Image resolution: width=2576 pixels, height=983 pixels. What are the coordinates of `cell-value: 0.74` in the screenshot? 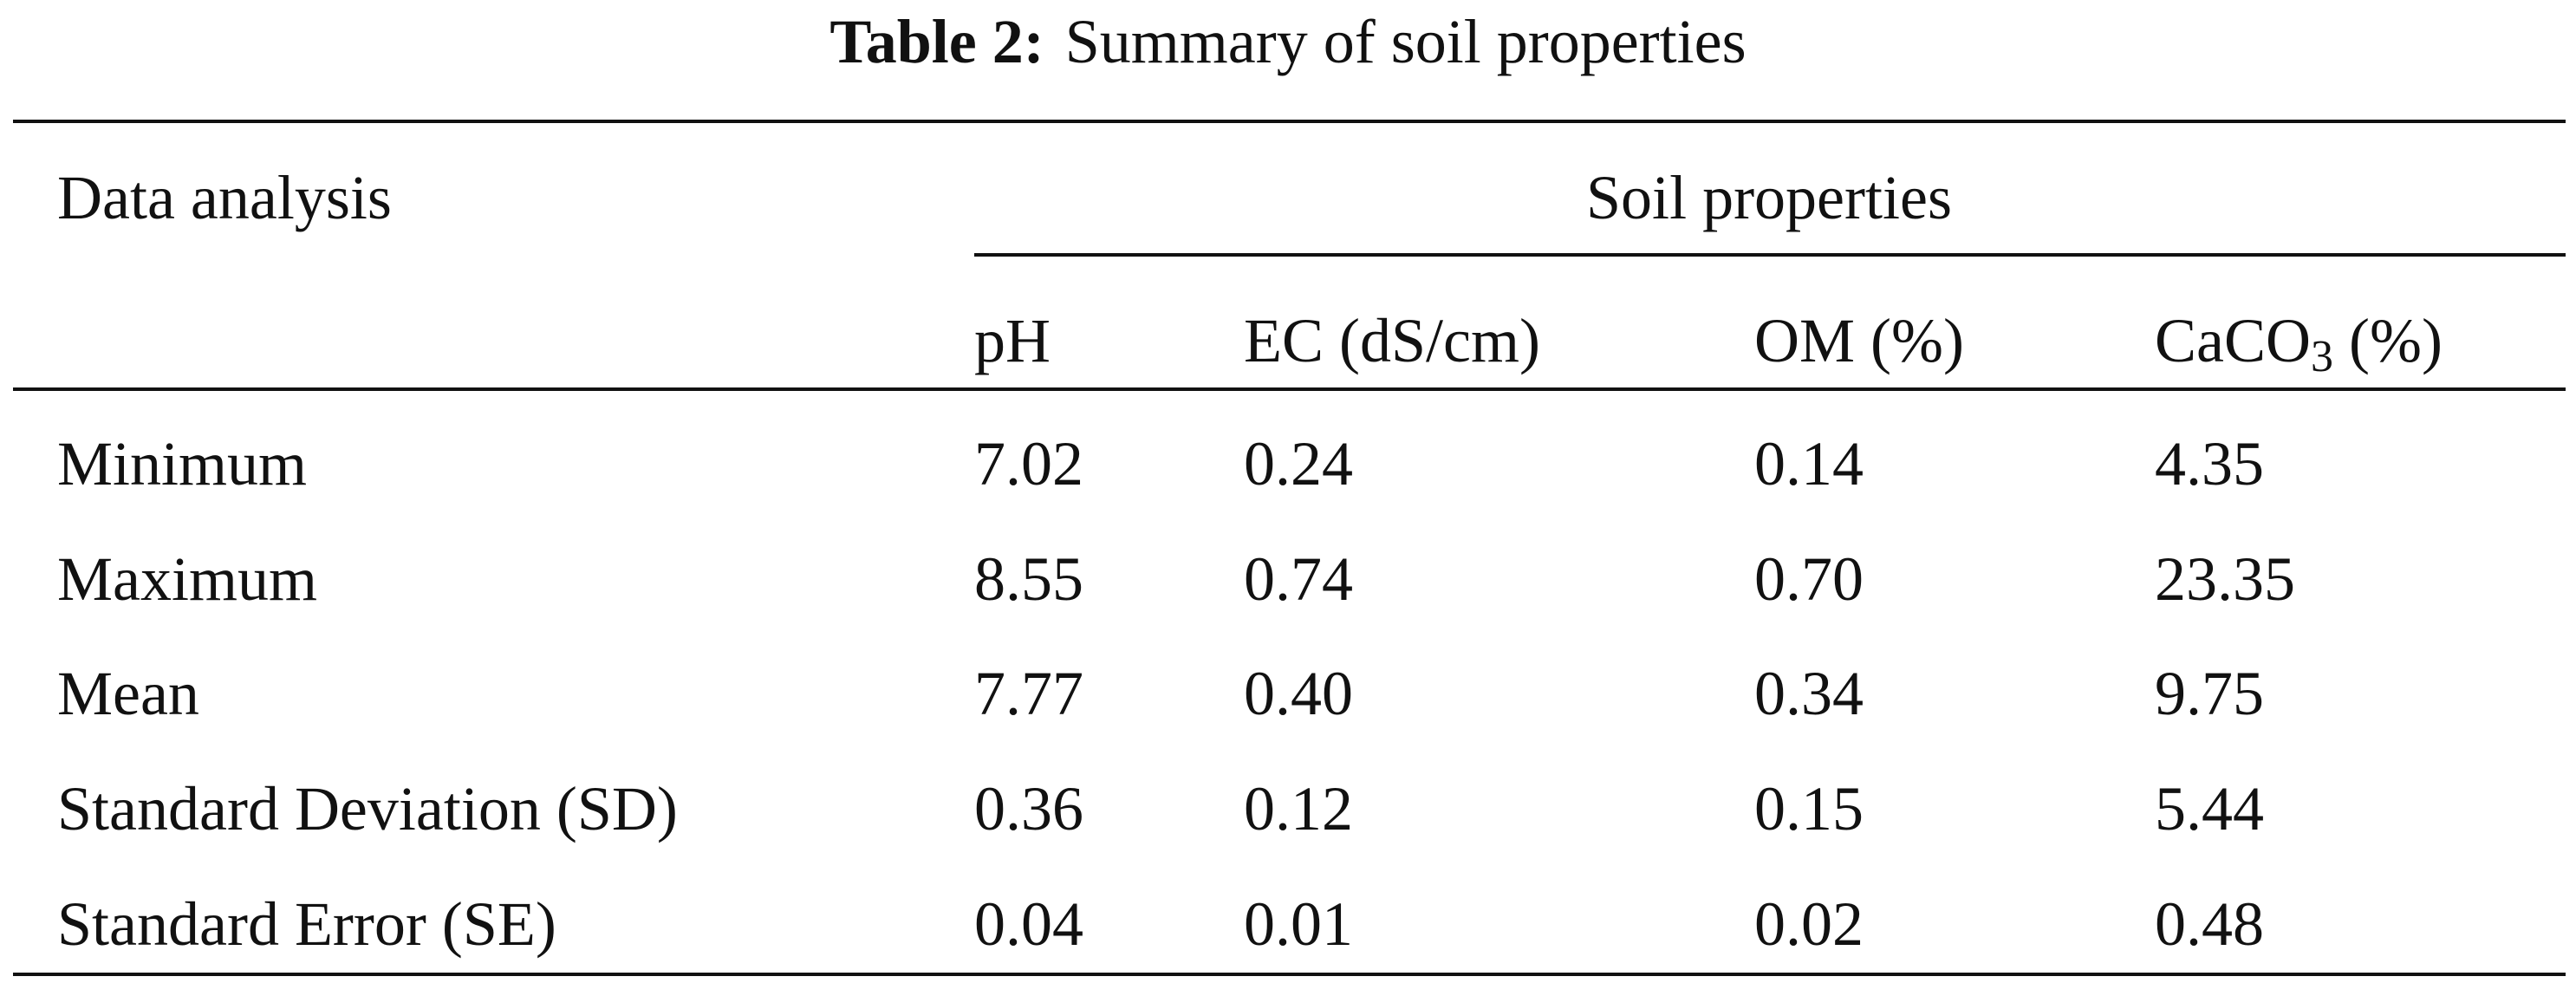 It's located at (1298, 579).